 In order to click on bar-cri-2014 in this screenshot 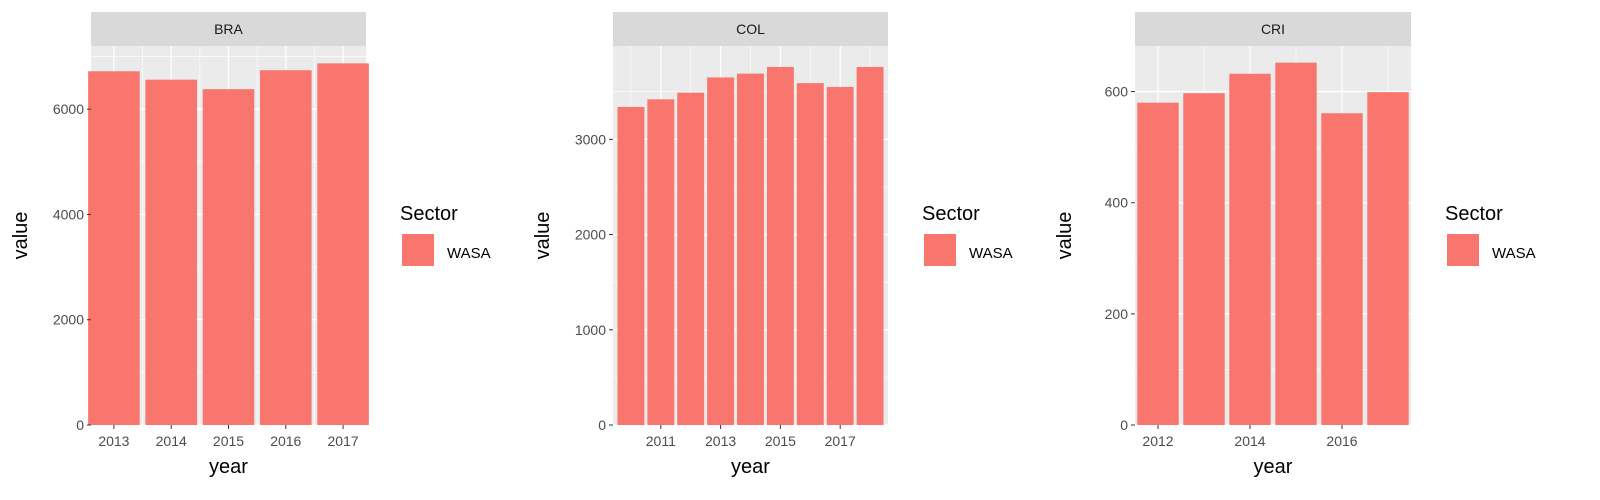, I will do `click(1250, 249)`.